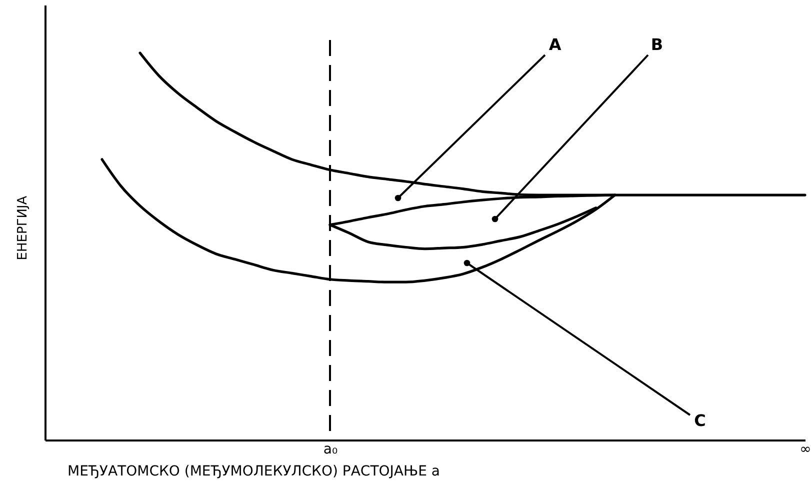 The height and width of the screenshot is (485, 811). Describe the element at coordinates (700, 420) in the screenshot. I see `annotation: C` at that location.